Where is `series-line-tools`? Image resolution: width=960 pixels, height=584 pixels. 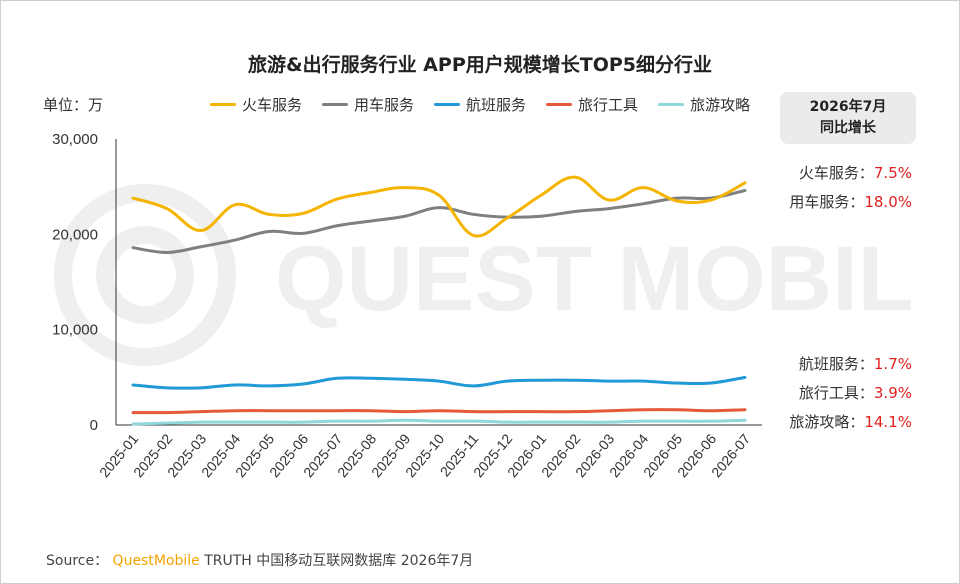 series-line-tools is located at coordinates (439, 411).